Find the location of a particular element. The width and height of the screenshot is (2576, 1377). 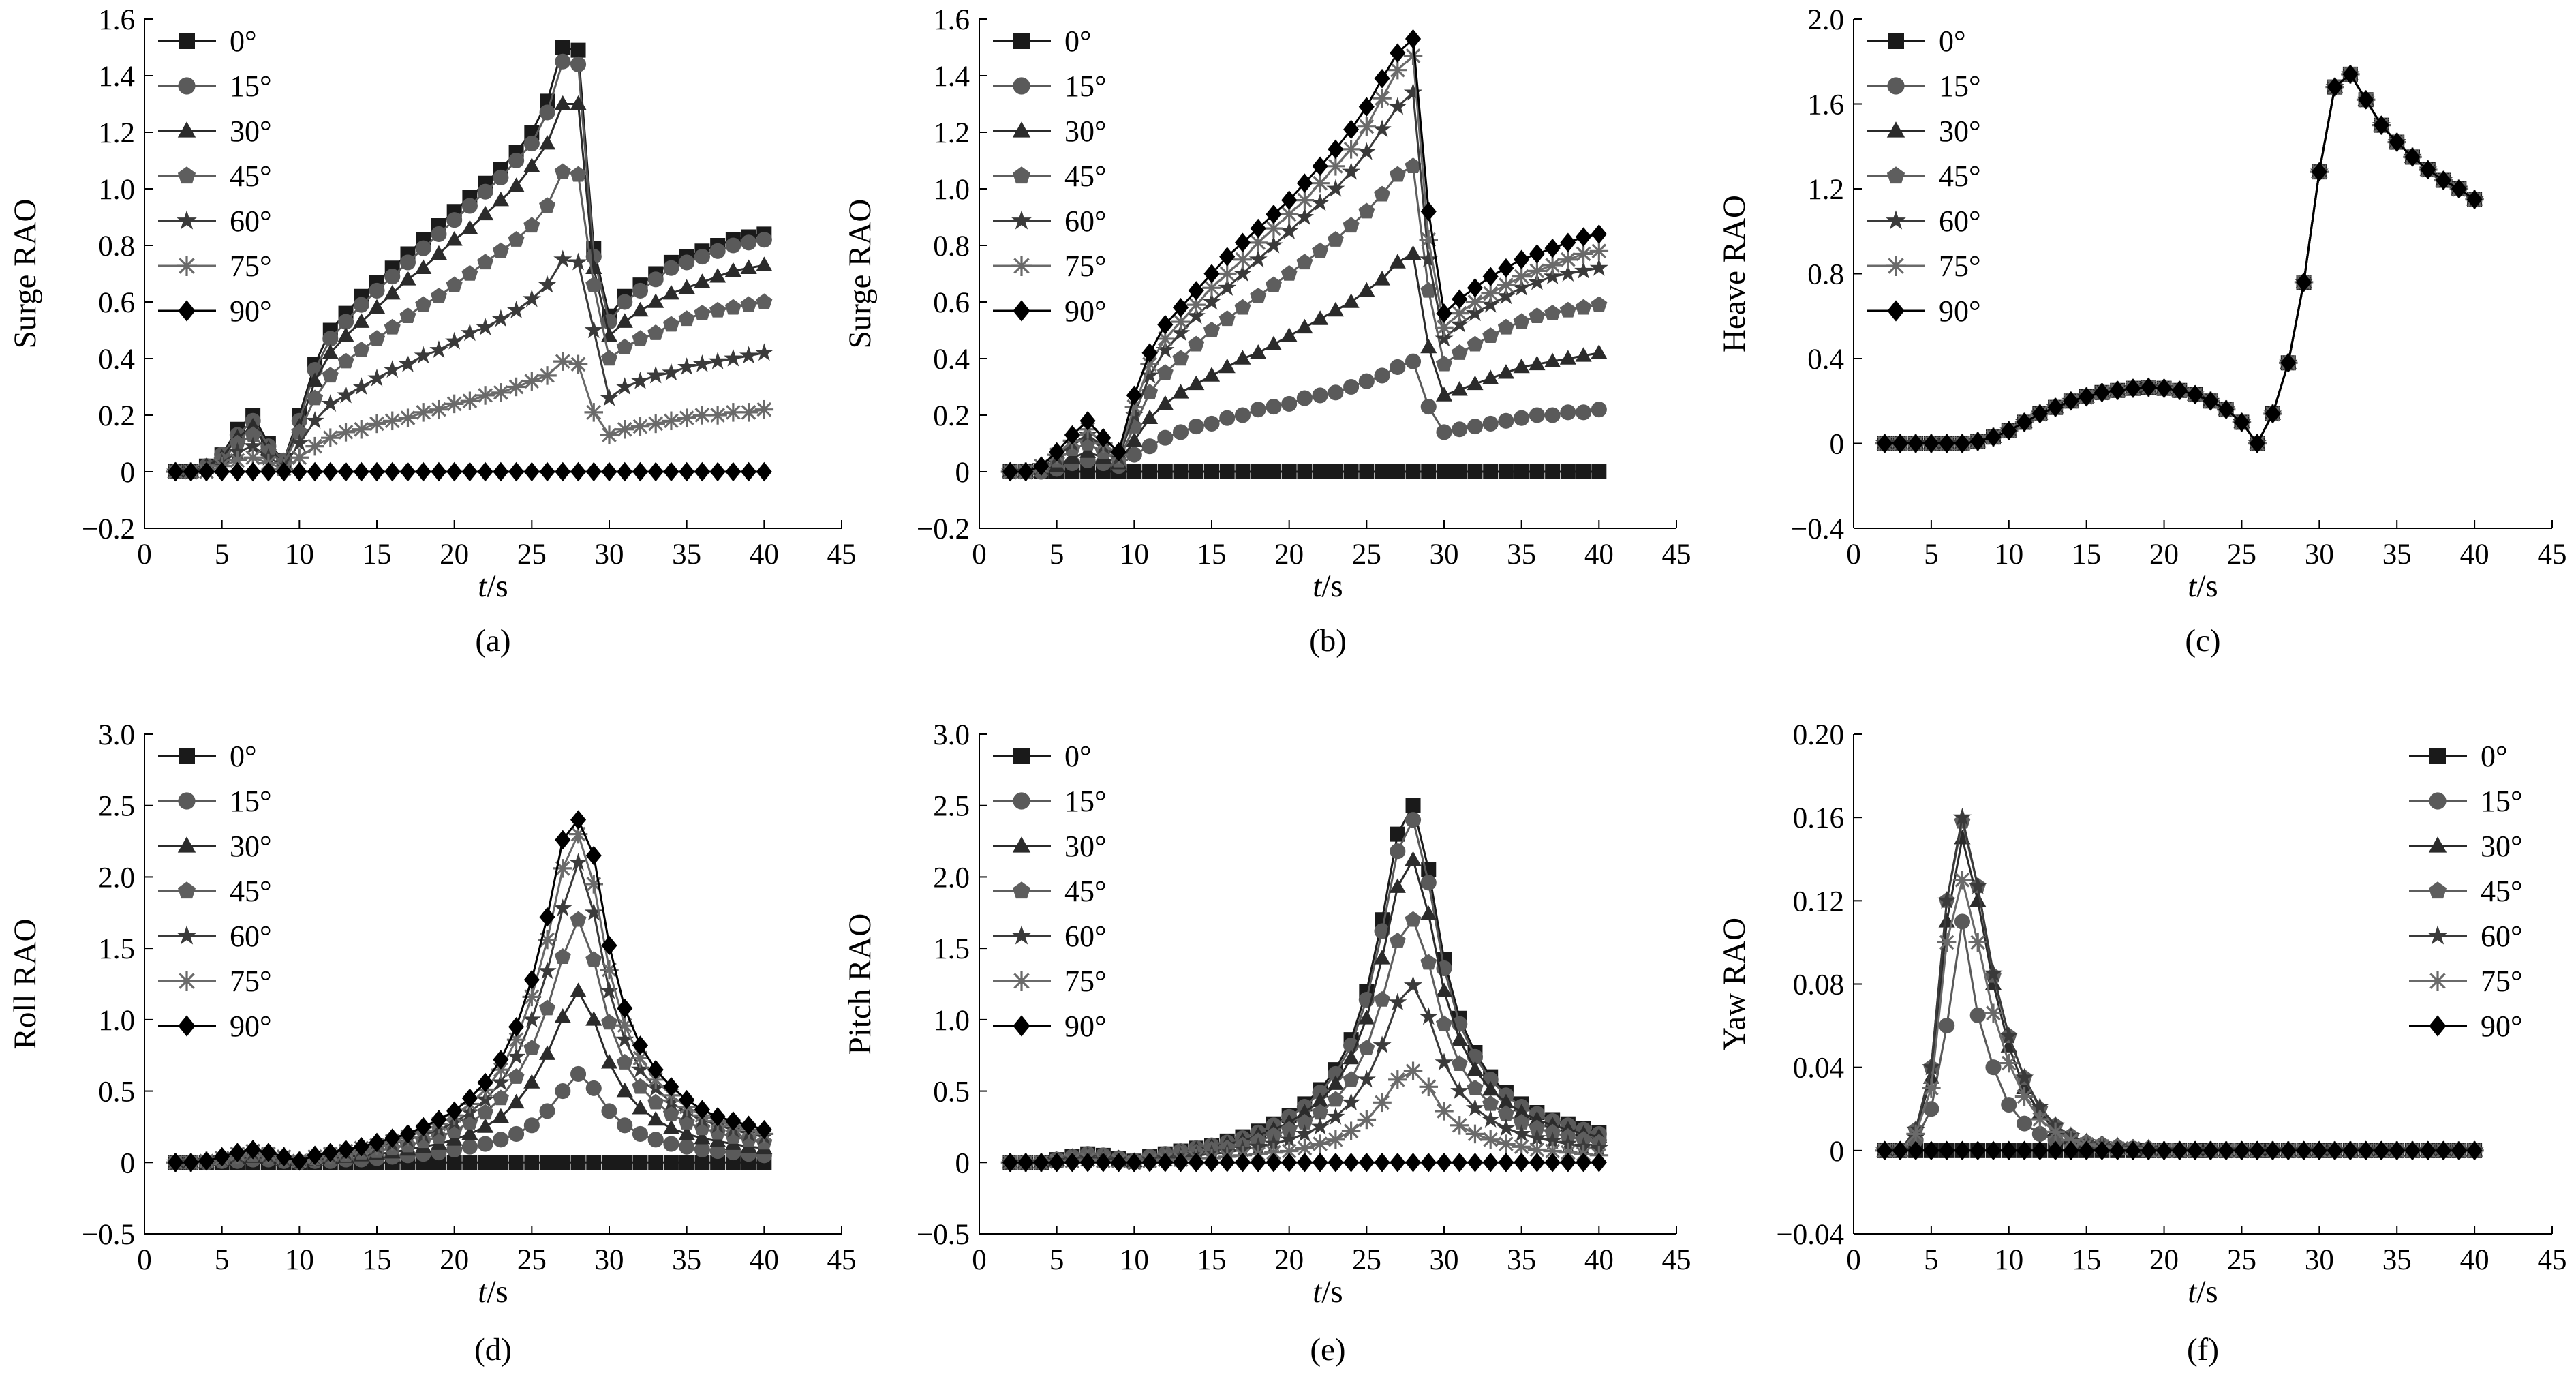

legend-label: 30° is located at coordinates (2502, 846).